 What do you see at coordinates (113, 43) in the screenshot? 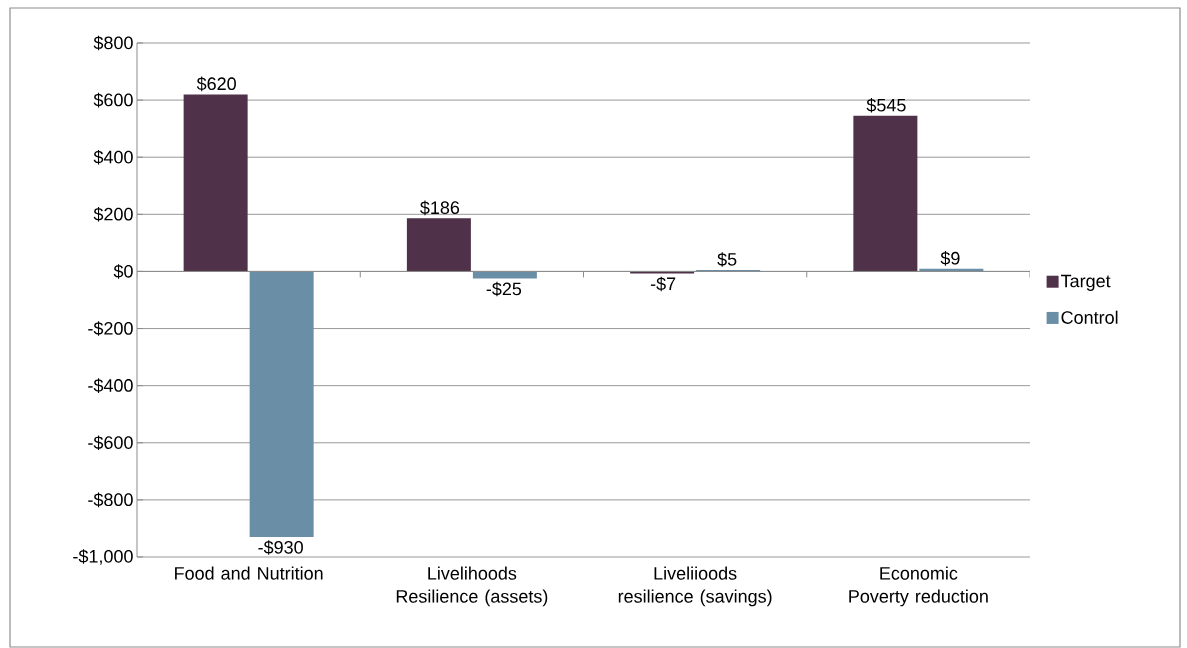
I see `y-tick-label: $800` at bounding box center [113, 43].